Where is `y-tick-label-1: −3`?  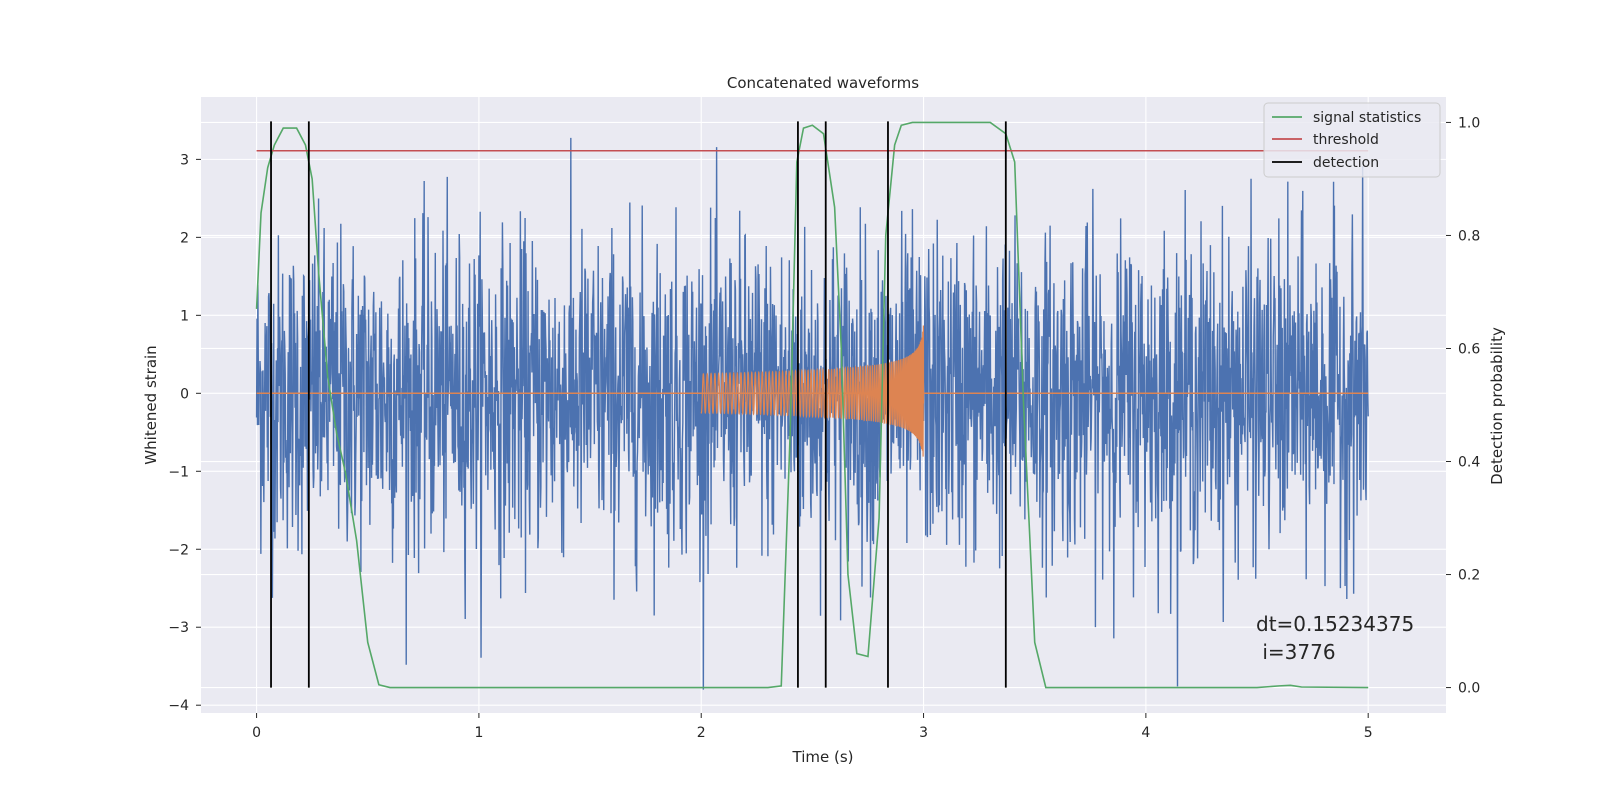
y-tick-label-1: −3 is located at coordinates (178, 628).